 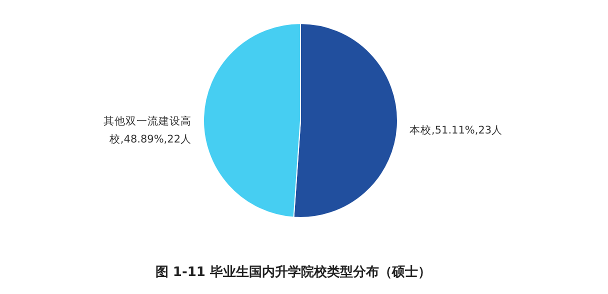 I want to click on slice-label: 其他双一流建设高校,48.89%,22人, so click(x=148, y=130).